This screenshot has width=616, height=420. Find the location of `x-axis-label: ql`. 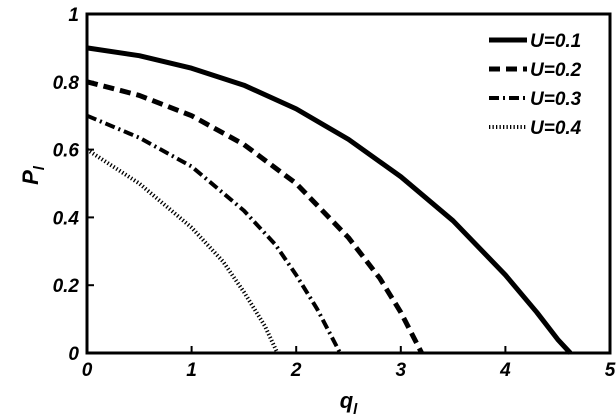

x-axis-label: ql is located at coordinates (349, 403).